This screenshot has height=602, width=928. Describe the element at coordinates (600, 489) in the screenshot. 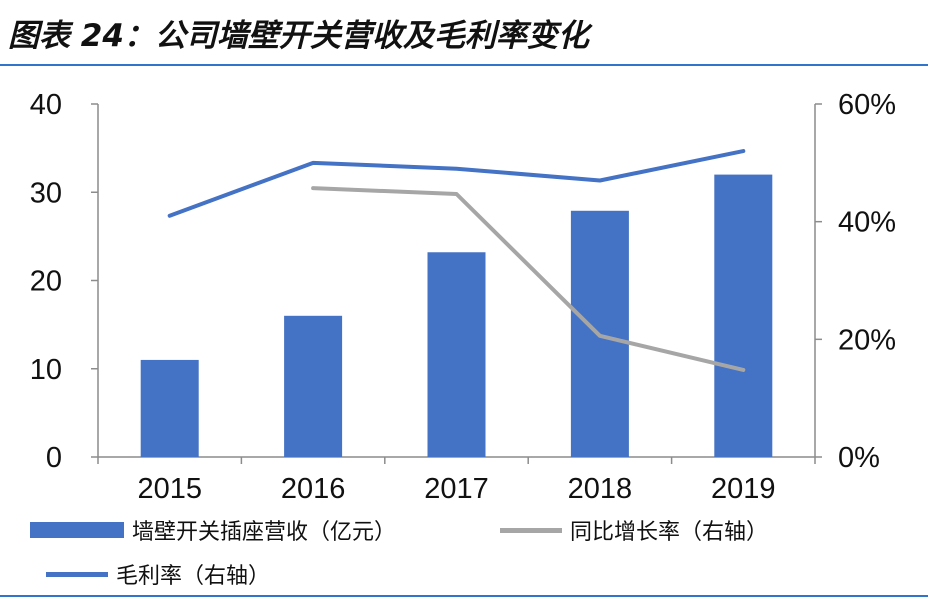

I see `x-tick-label: 2018` at that location.